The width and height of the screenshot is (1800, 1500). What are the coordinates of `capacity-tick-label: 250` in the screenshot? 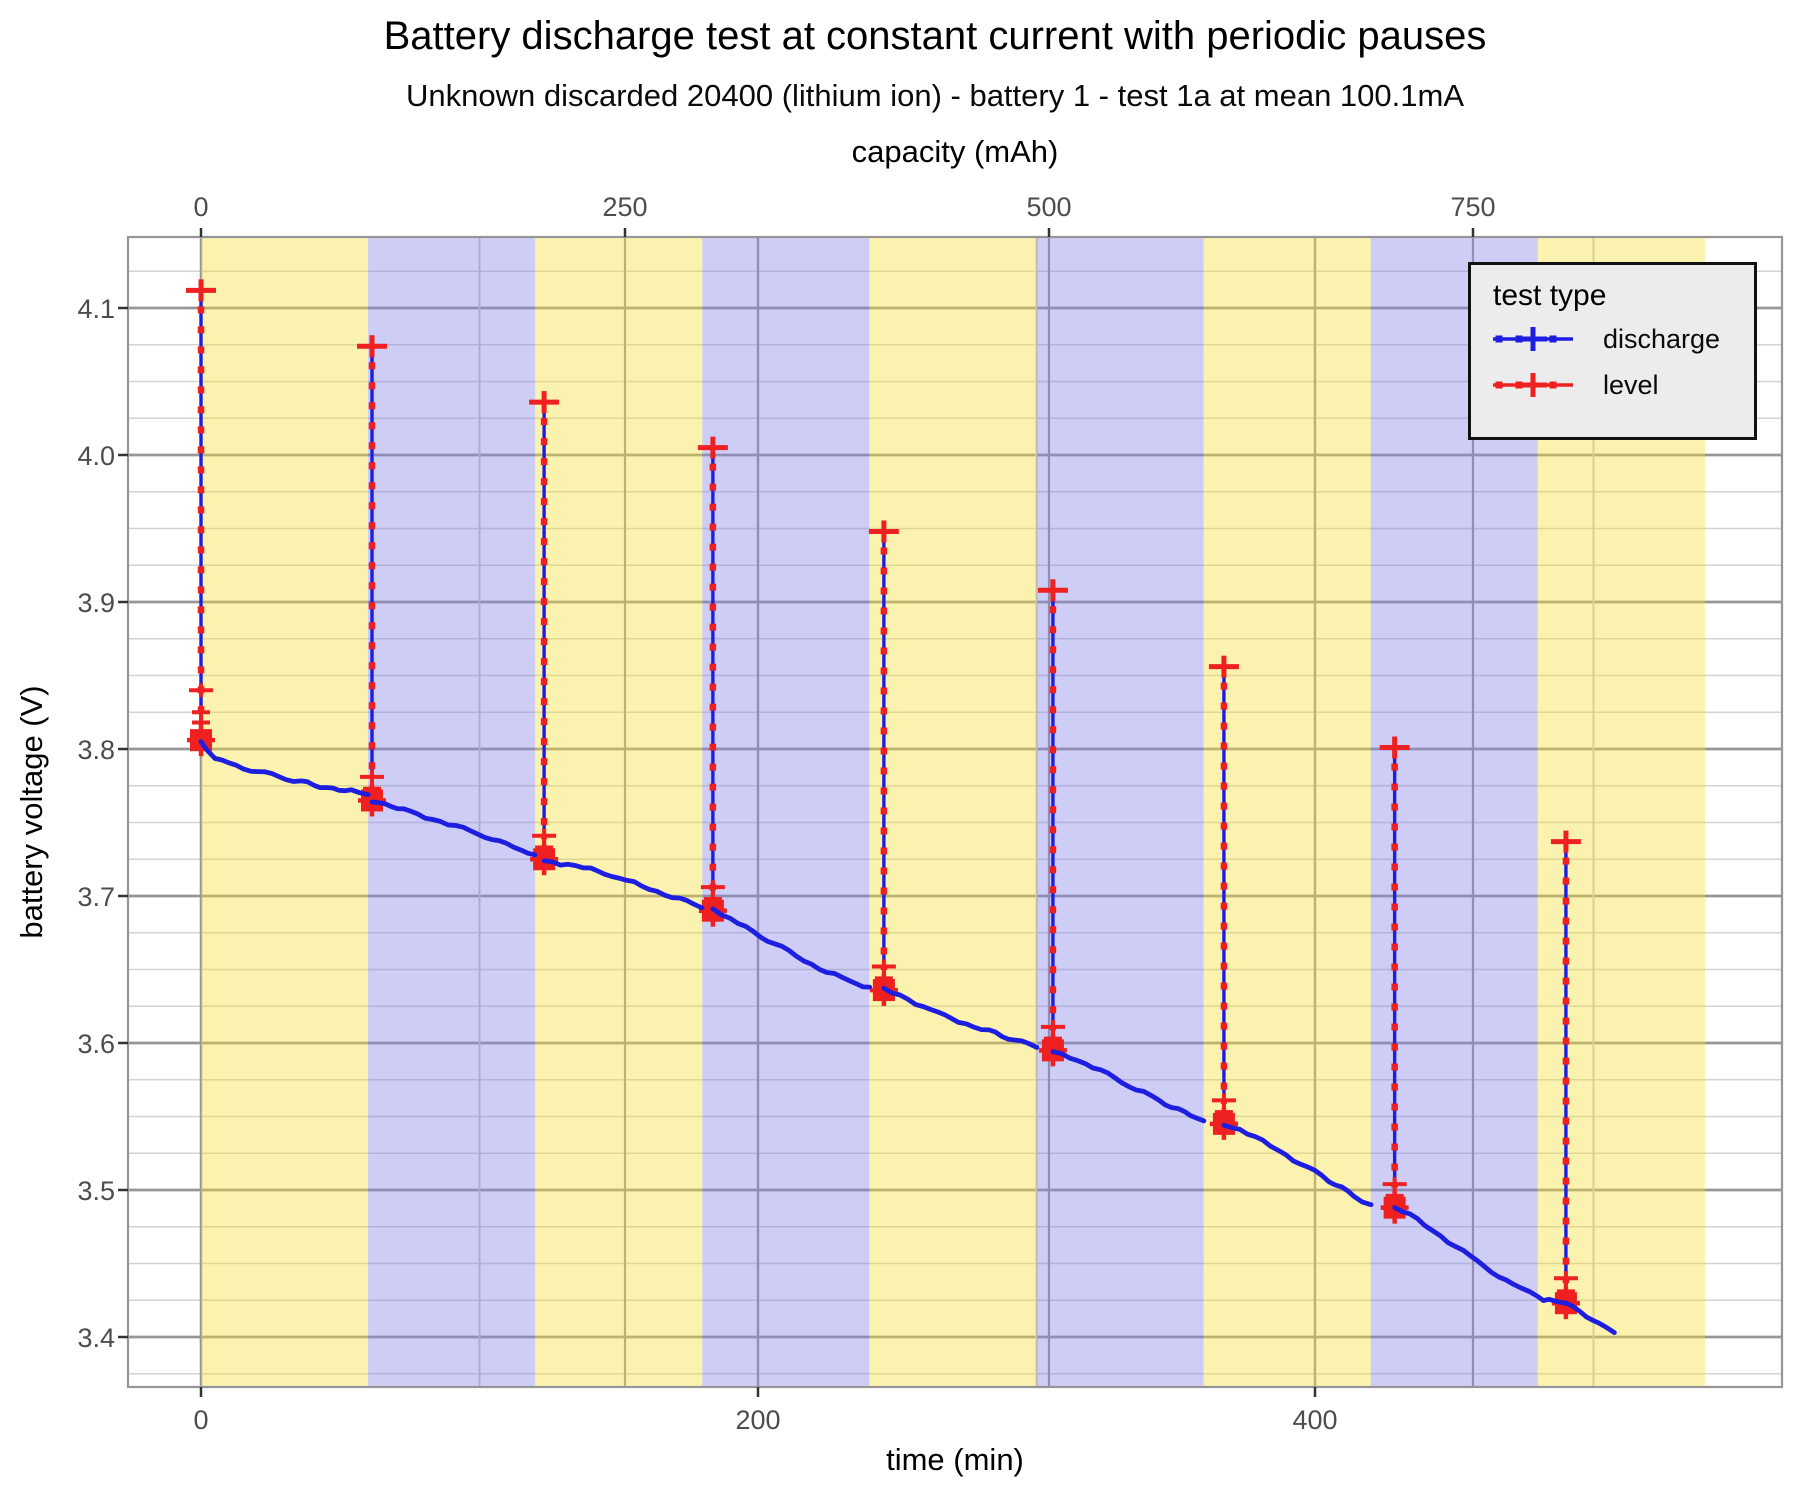 It's located at (624, 207).